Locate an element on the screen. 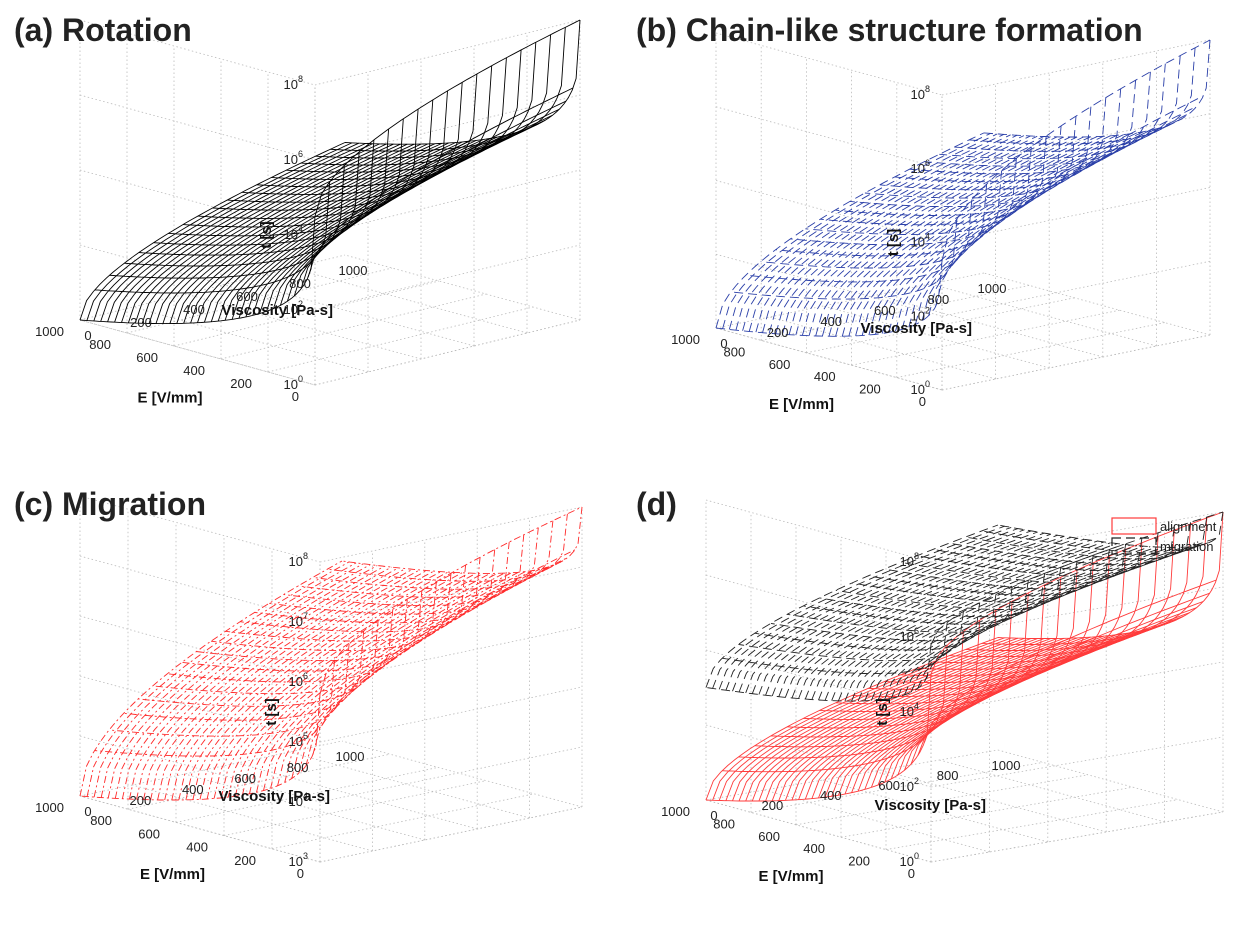 The image size is (1253, 944). legend: alignment migration is located at coordinates (1164, 536).